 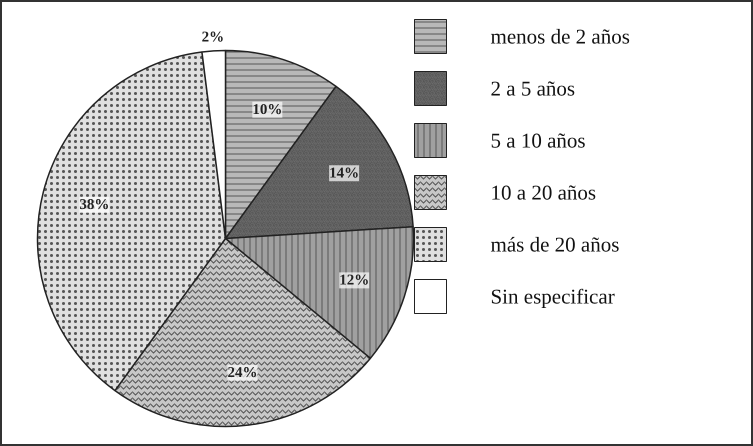 What do you see at coordinates (533, 88) in the screenshot?
I see `legend-label: 2 a 5 años` at bounding box center [533, 88].